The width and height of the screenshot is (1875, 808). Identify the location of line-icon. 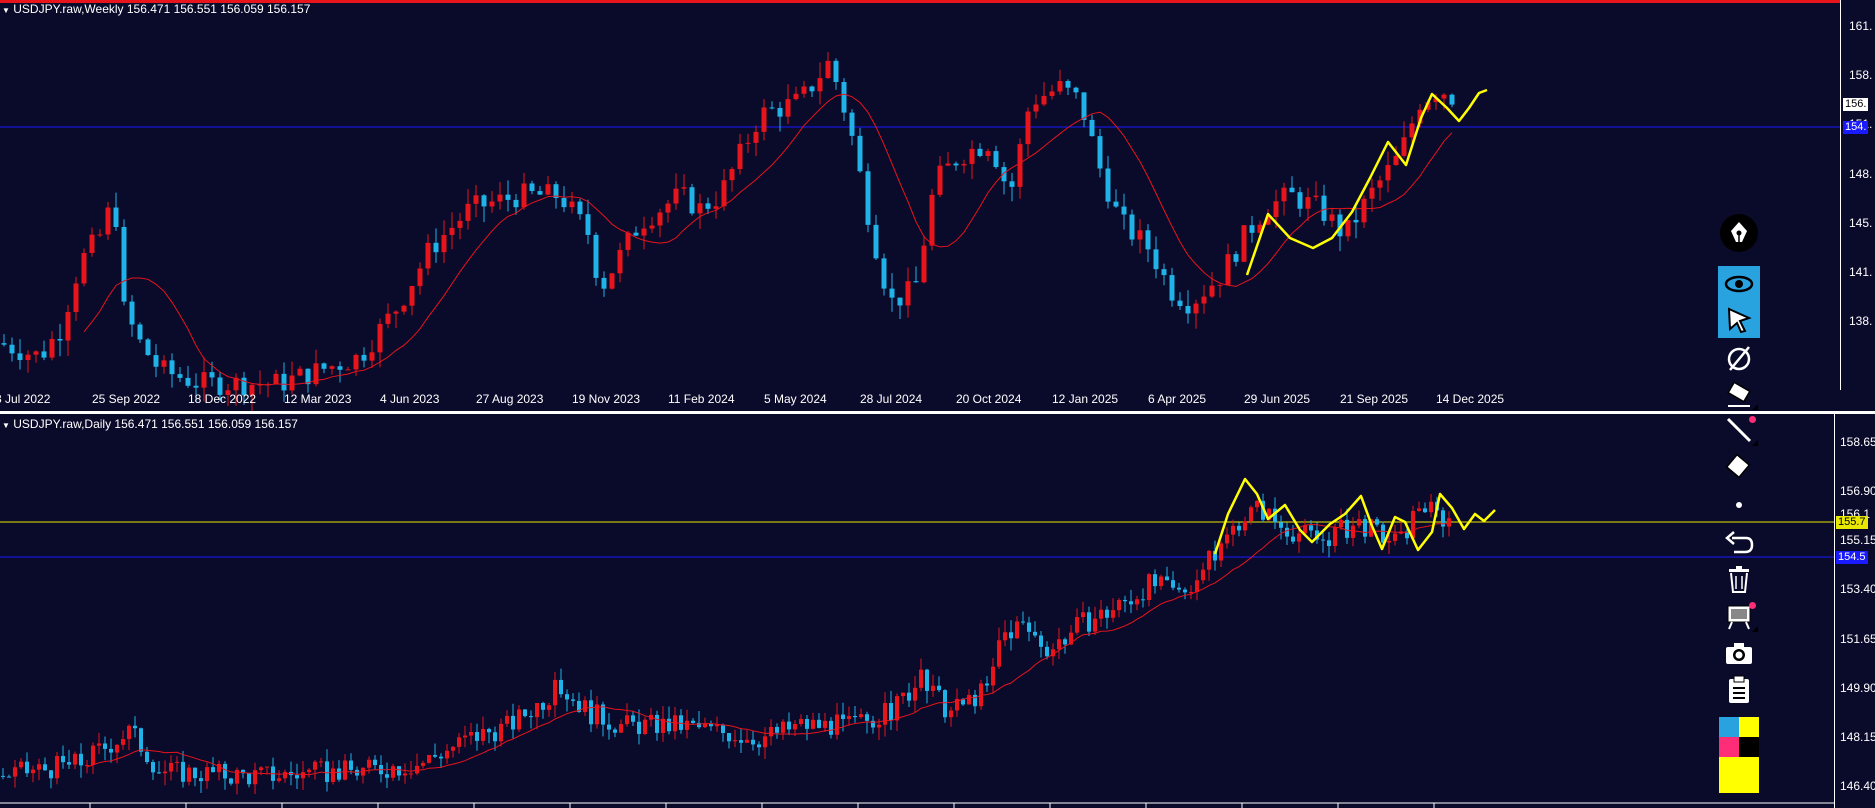
(1739, 430).